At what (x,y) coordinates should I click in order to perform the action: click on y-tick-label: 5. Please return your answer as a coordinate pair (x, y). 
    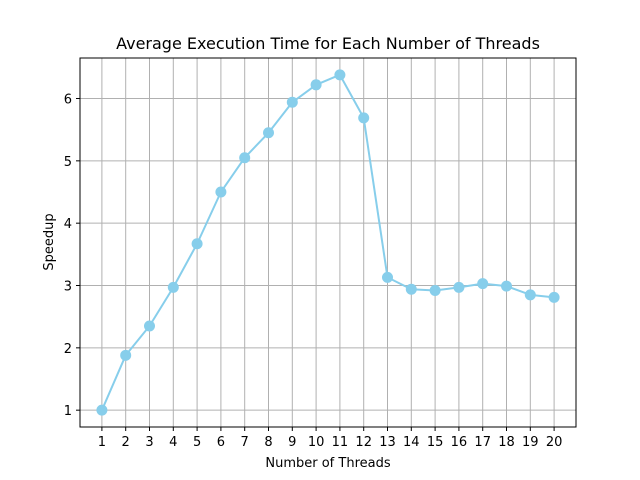
    Looking at the image, I should click on (68, 162).